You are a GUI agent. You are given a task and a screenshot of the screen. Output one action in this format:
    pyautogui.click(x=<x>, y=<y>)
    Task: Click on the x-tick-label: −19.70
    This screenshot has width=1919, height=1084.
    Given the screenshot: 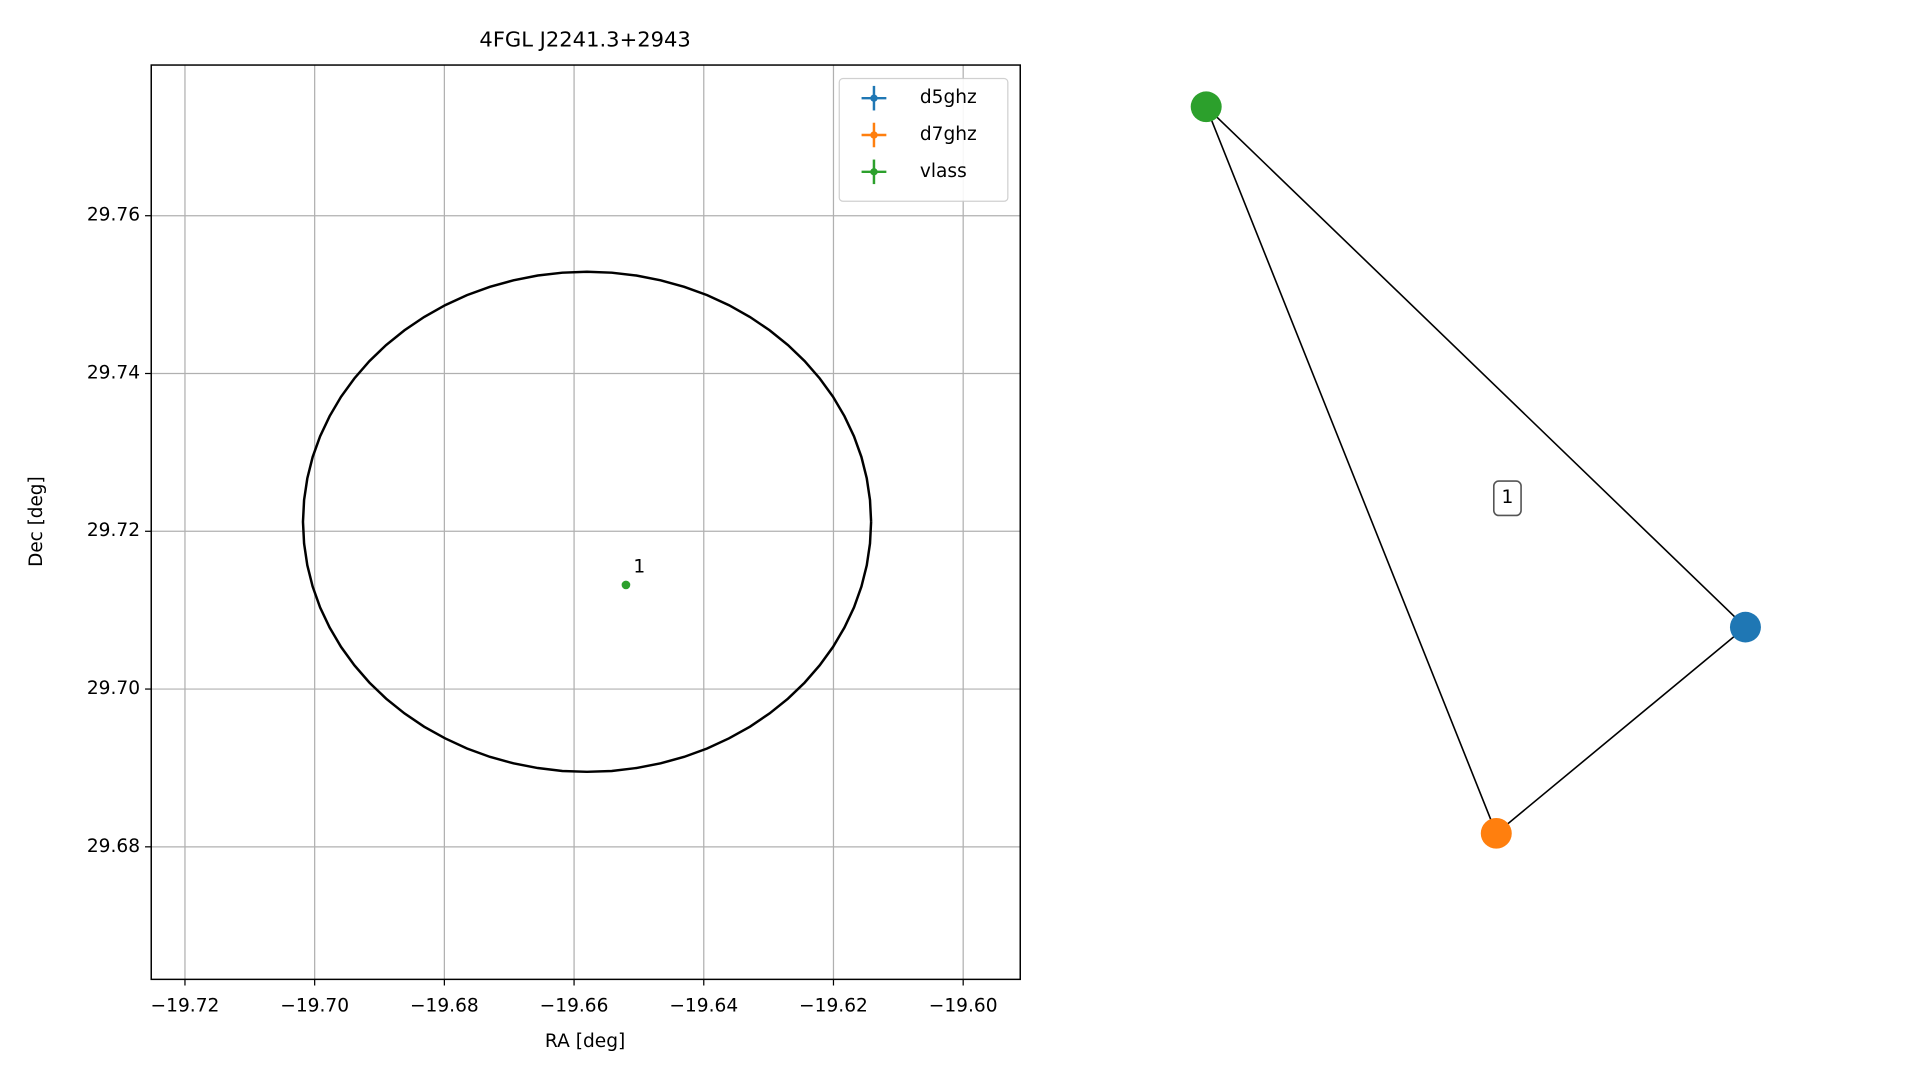 What is the action you would take?
    pyautogui.click(x=314, y=1005)
    